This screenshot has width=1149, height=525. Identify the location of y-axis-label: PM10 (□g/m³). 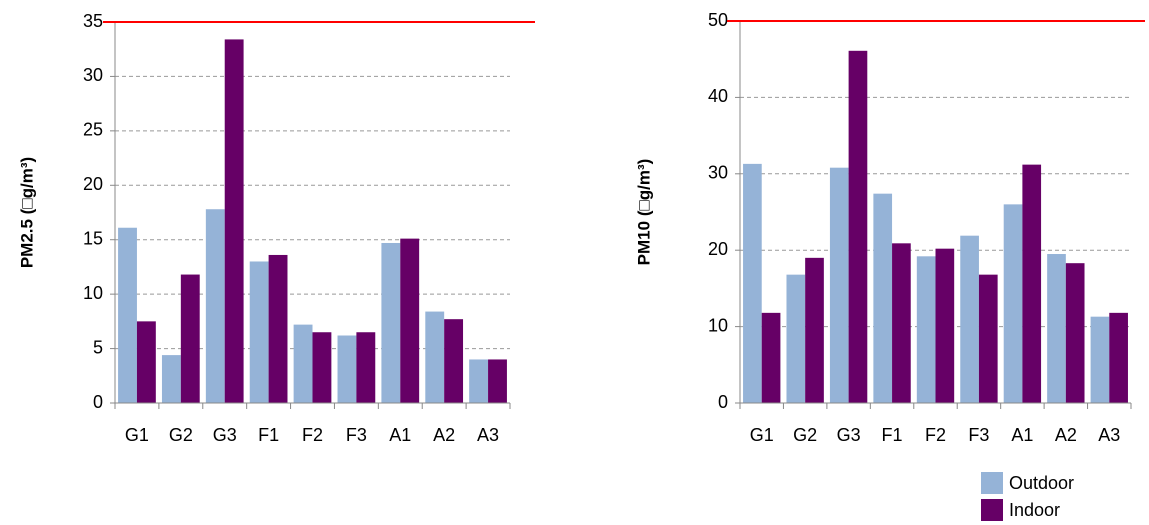
(643, 212).